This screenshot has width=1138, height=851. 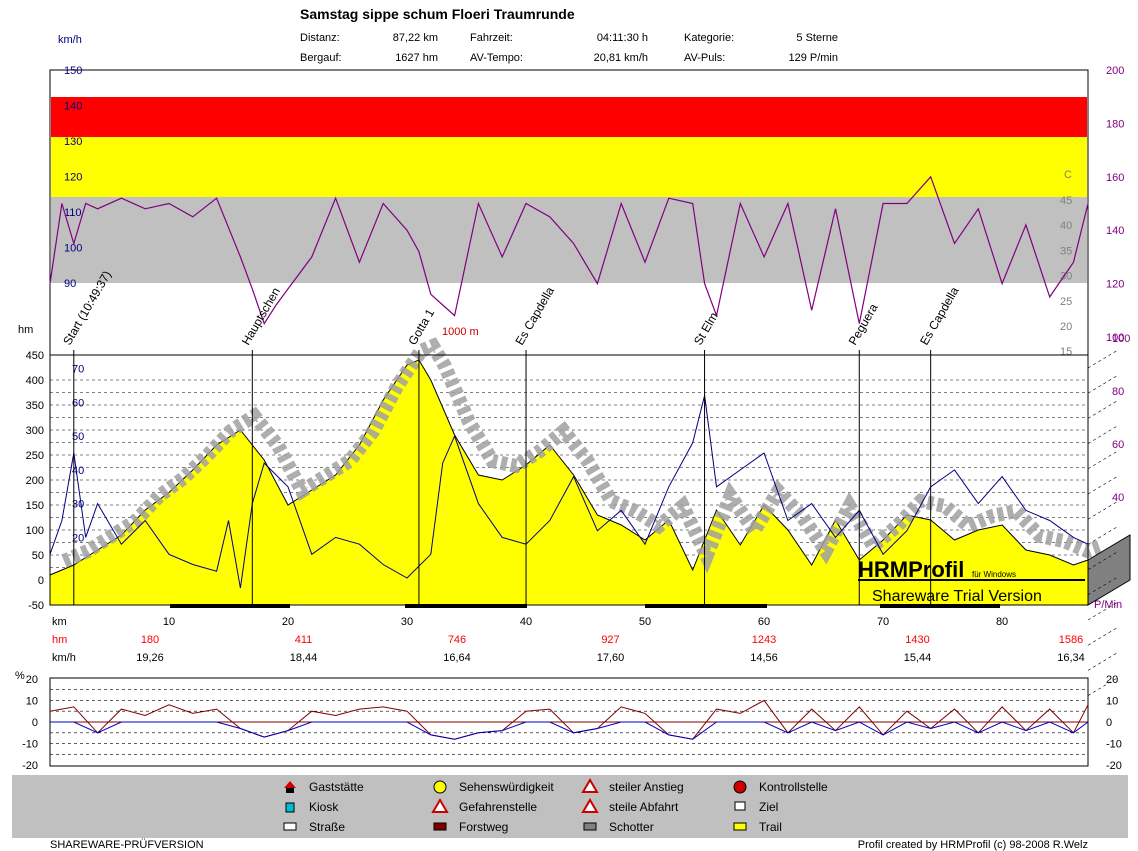 I want to click on legend-item: Gefahrenstelle, so click(x=484, y=806).